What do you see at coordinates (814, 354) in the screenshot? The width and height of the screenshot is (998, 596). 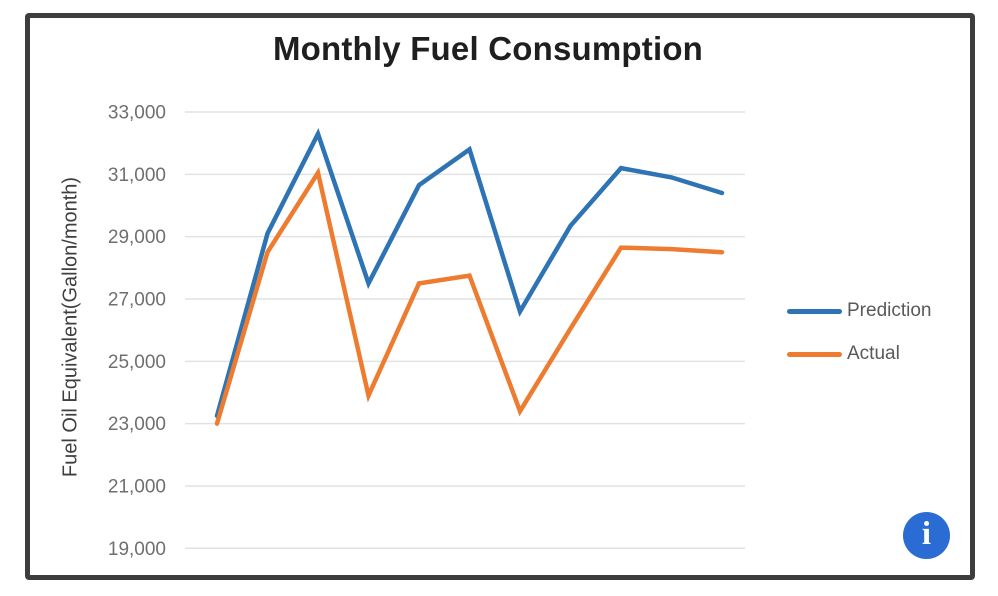 I see `actual-line-swatch` at bounding box center [814, 354].